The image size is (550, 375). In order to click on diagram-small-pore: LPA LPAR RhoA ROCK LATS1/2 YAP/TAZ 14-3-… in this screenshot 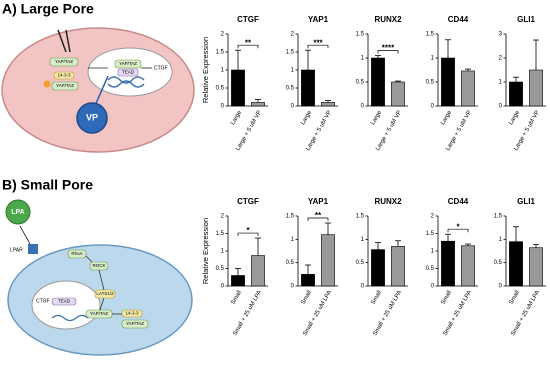, I will do `click(99, 277)`.